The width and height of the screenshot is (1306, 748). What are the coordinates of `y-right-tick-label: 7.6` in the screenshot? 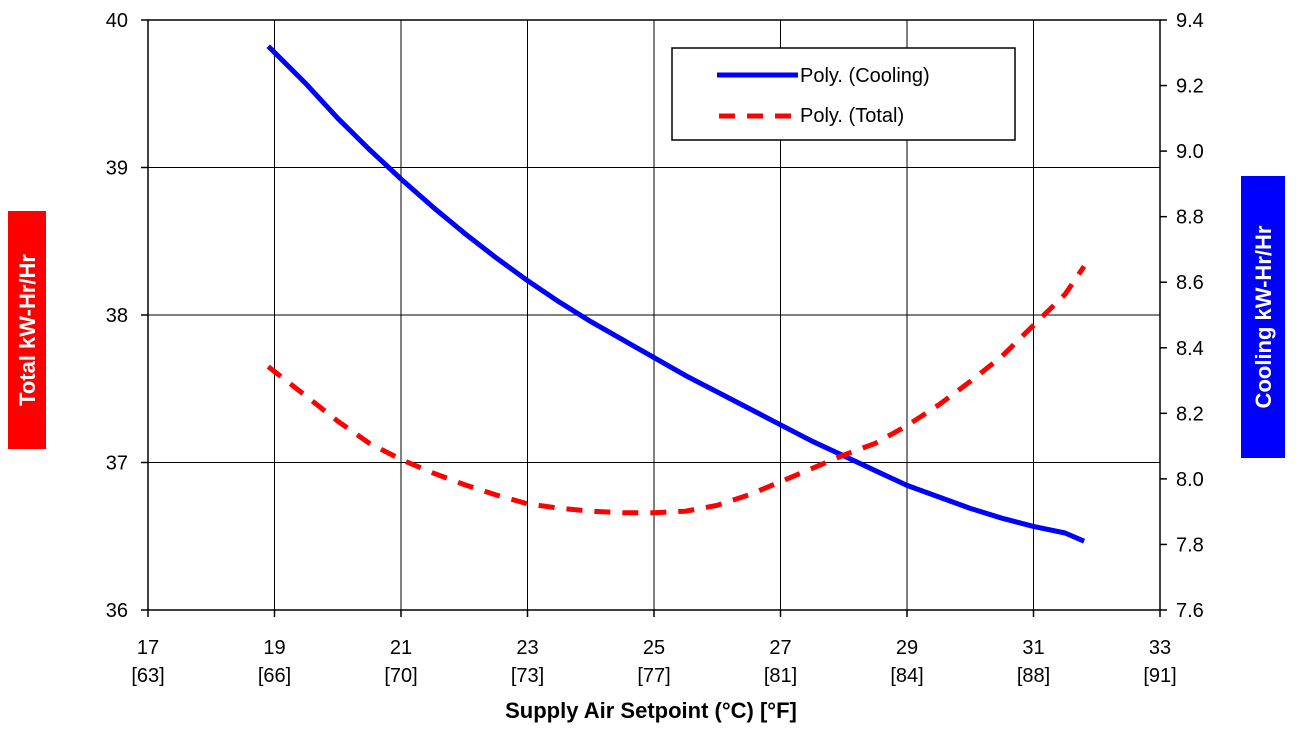 It's located at (1190, 611).